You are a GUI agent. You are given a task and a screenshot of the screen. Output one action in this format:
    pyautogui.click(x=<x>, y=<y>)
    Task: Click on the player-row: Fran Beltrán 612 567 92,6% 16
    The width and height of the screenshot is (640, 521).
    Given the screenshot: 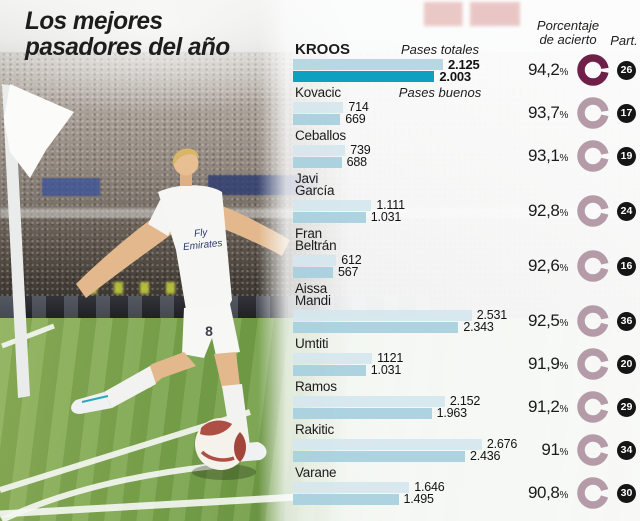 What is the action you would take?
    pyautogui.click(x=465, y=254)
    